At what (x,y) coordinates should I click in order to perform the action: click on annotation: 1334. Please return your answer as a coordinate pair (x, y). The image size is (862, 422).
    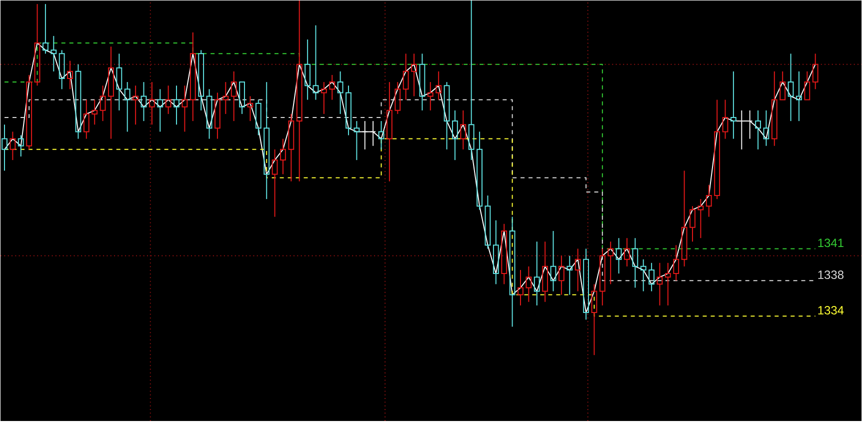
    Looking at the image, I should click on (831, 310).